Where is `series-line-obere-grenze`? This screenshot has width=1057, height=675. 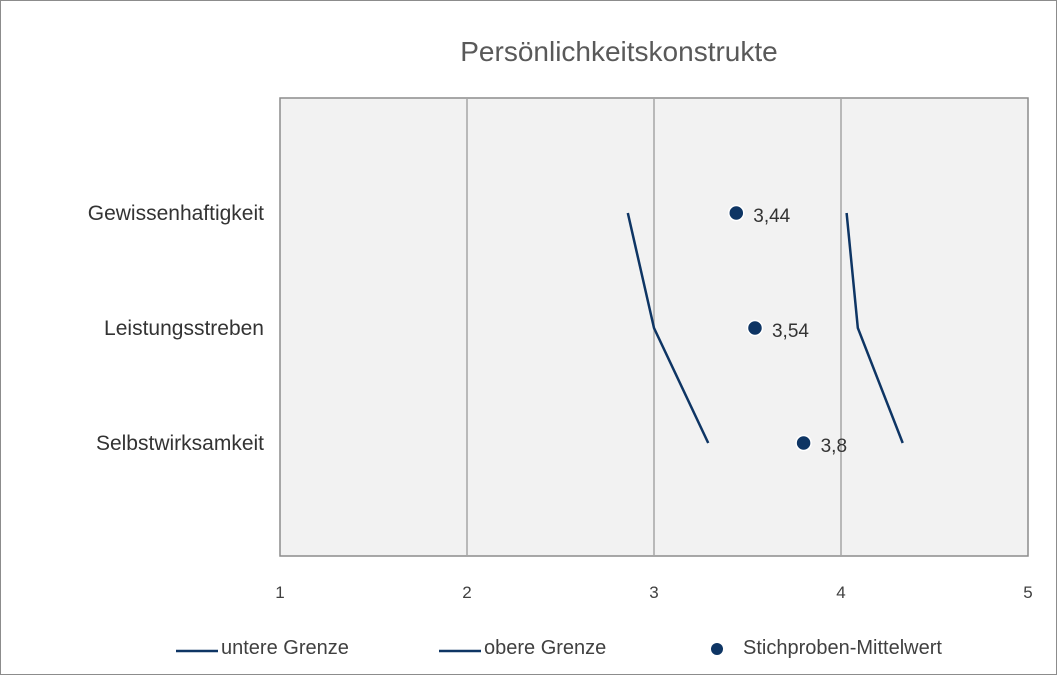
series-line-obere-grenze is located at coordinates (874, 328).